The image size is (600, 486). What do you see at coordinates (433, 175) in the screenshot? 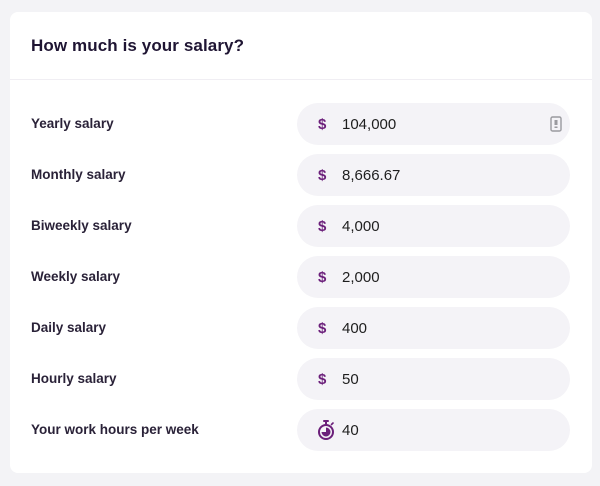
I see `monthly-salary-input: $ 8,666.67` at bounding box center [433, 175].